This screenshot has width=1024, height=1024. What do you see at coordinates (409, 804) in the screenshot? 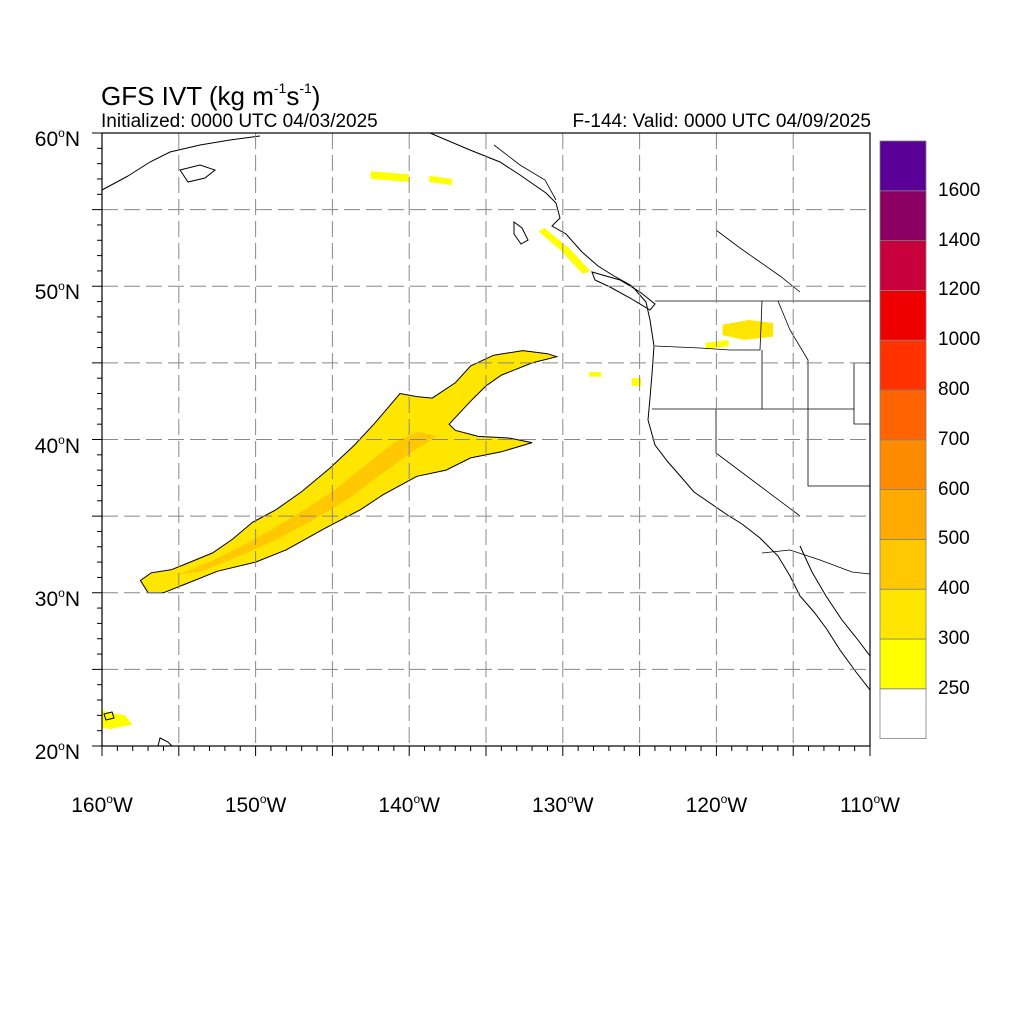
I see `lon-label-140: 140oW` at bounding box center [409, 804].